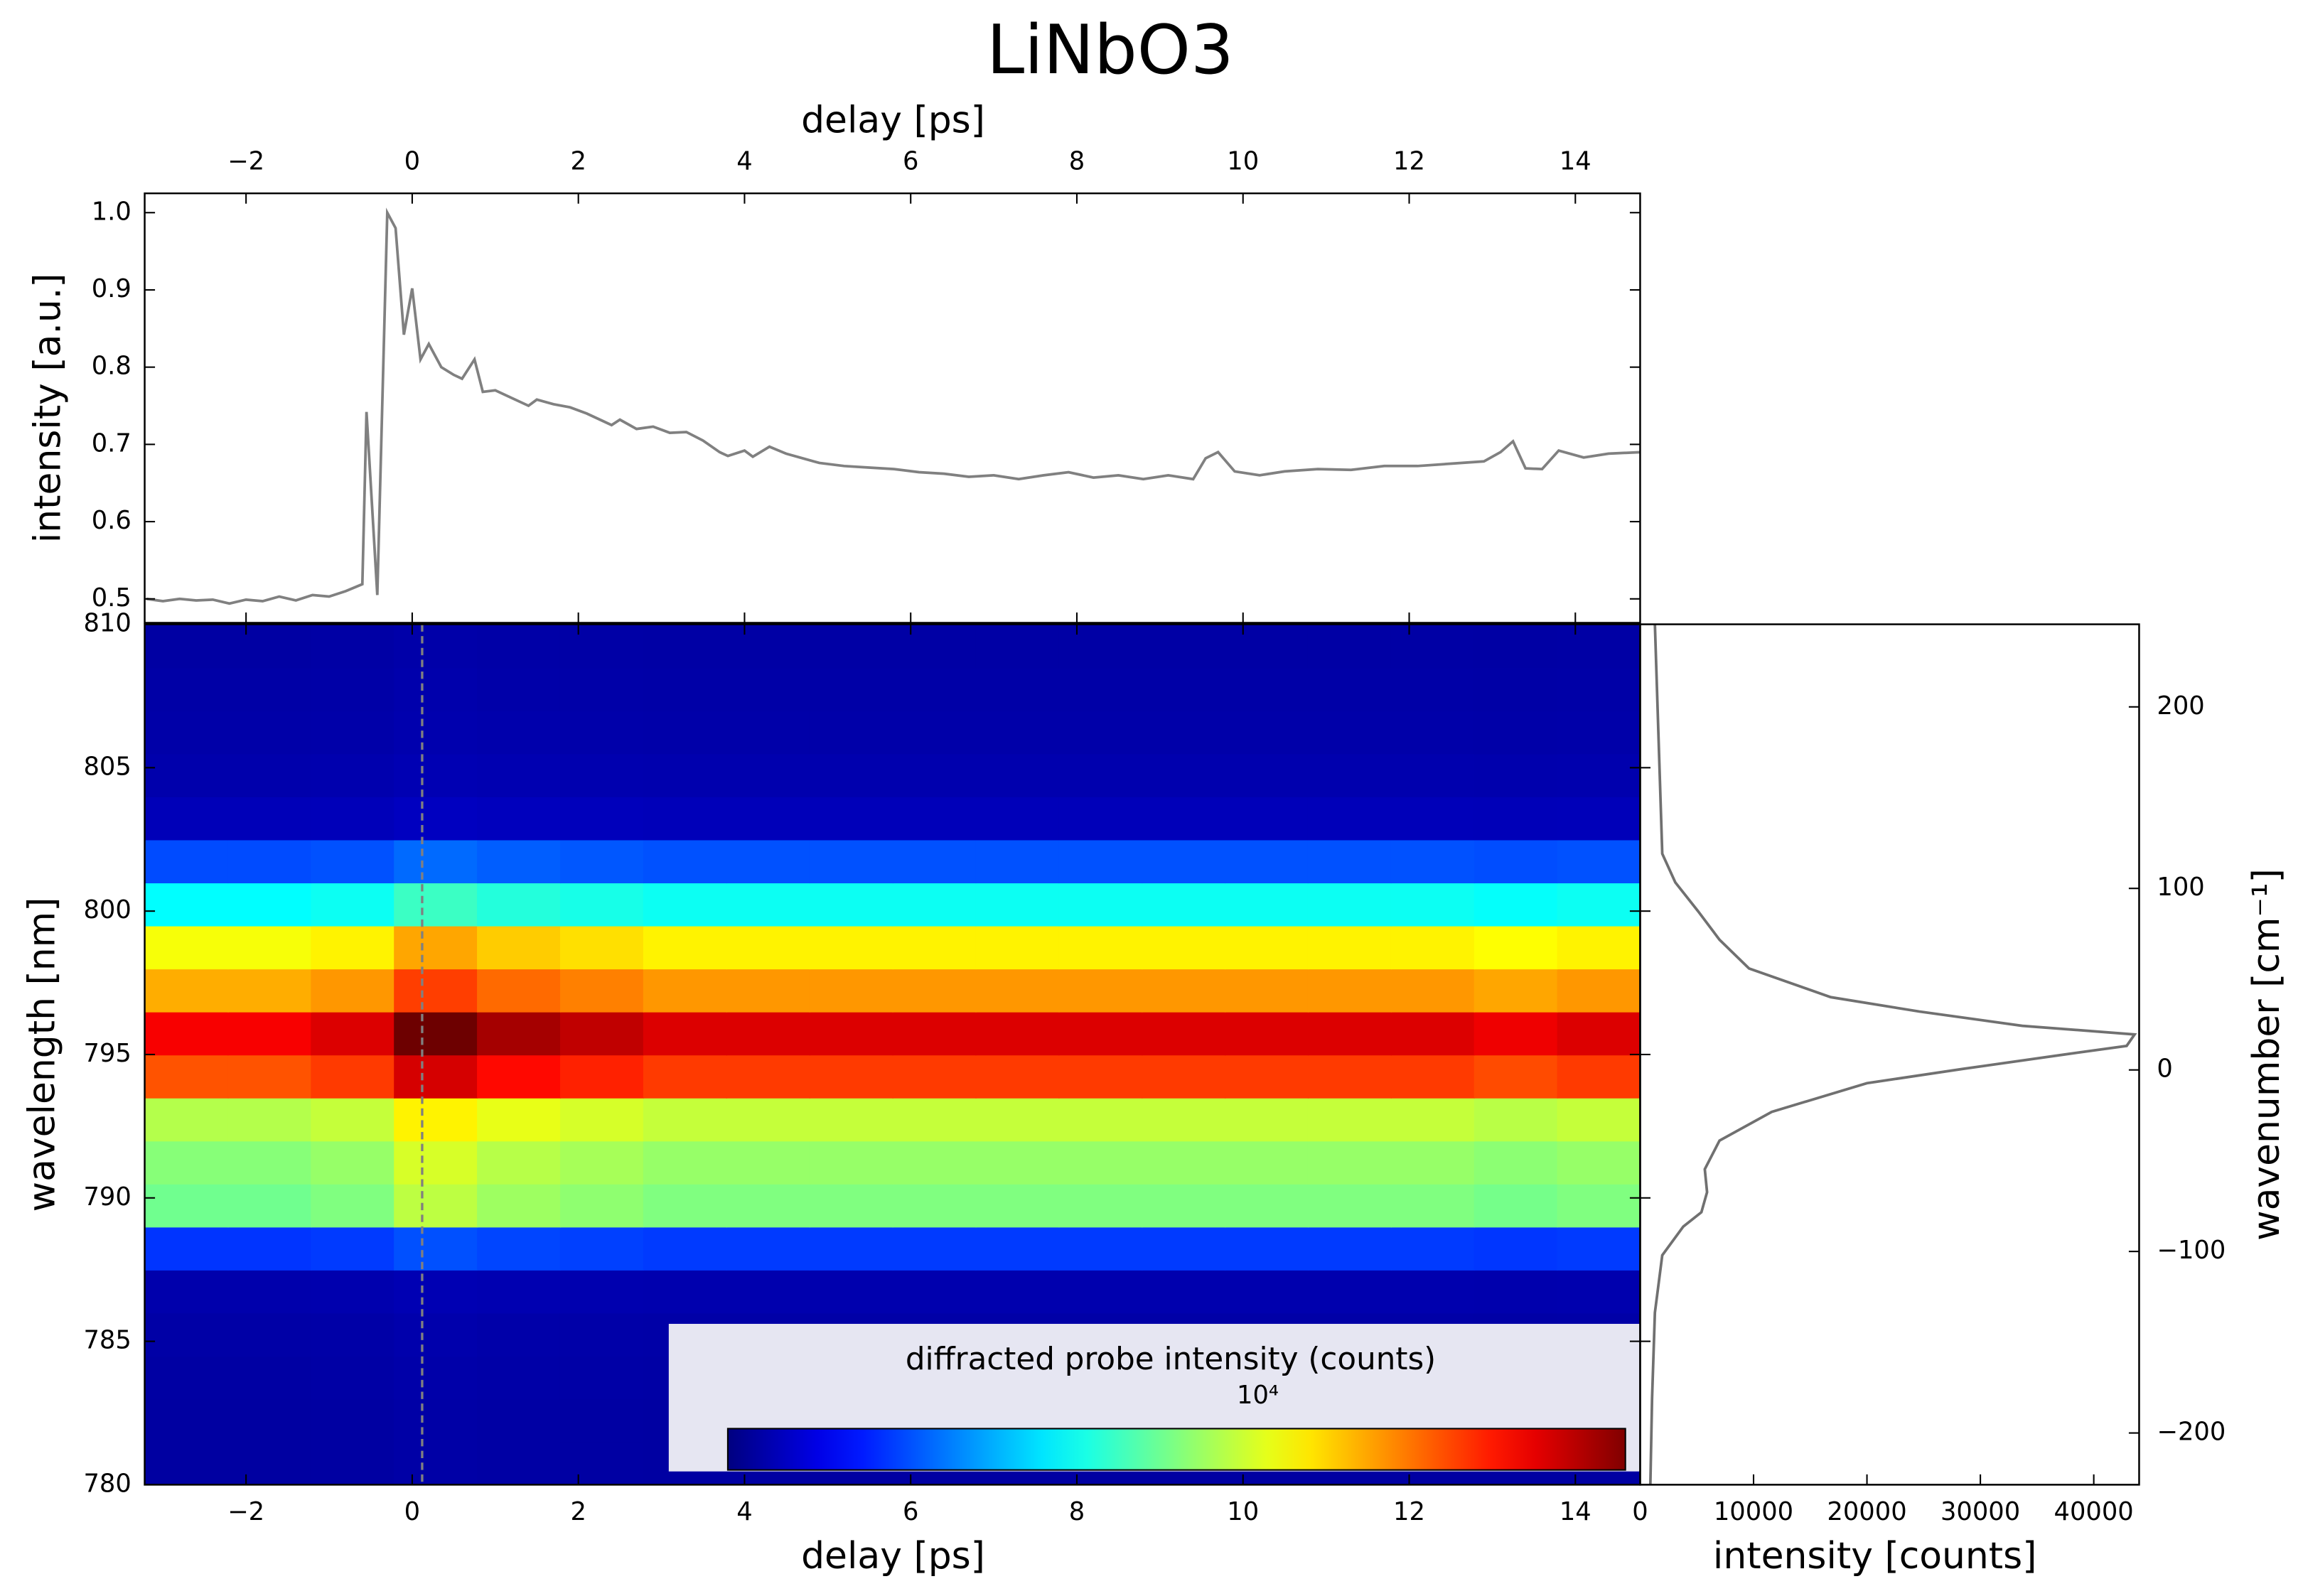 The image size is (2303, 1596). Describe the element at coordinates (2191, 1251) in the screenshot. I see `y-tick-label: −100` at that location.